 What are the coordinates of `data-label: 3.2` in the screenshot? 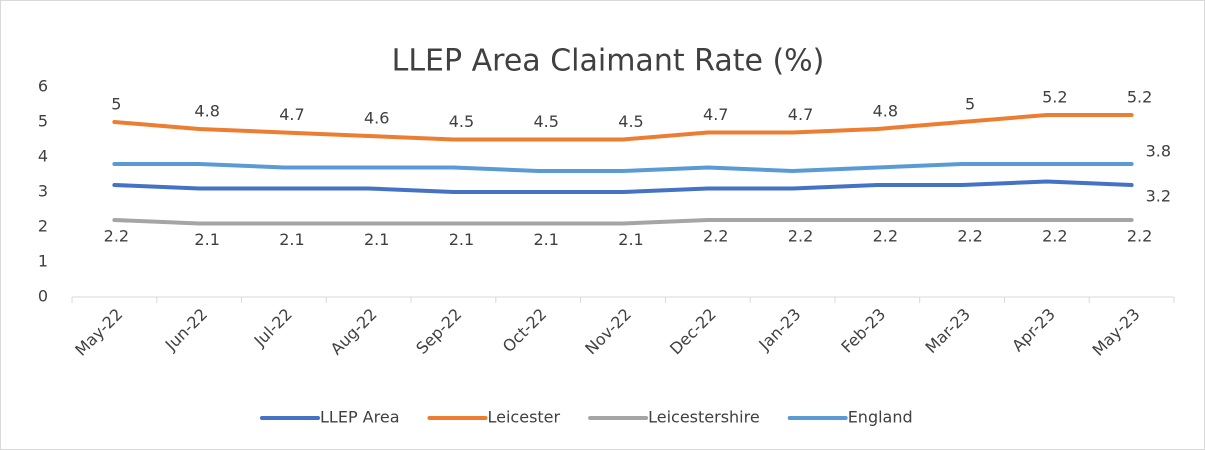 It's located at (1158, 195).